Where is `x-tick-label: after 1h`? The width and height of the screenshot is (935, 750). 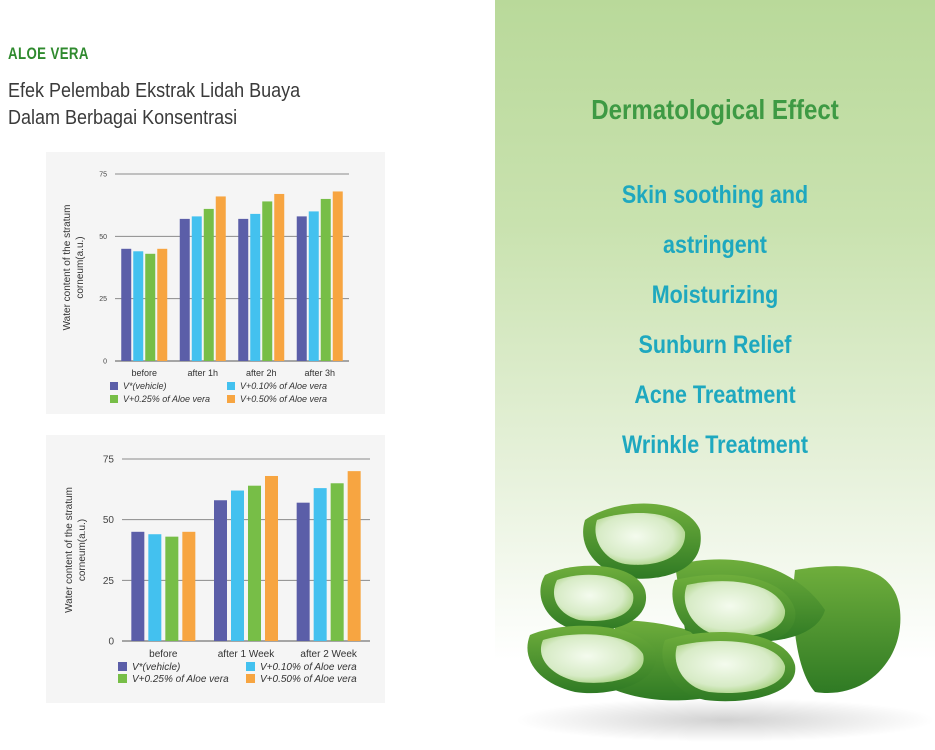 x-tick-label: after 1h is located at coordinates (202, 373).